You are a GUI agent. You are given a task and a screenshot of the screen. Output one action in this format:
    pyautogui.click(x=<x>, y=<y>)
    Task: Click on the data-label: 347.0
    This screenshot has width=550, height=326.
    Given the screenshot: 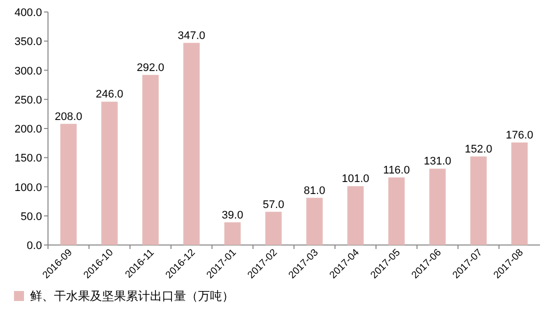 What is the action you would take?
    pyautogui.click(x=192, y=36)
    